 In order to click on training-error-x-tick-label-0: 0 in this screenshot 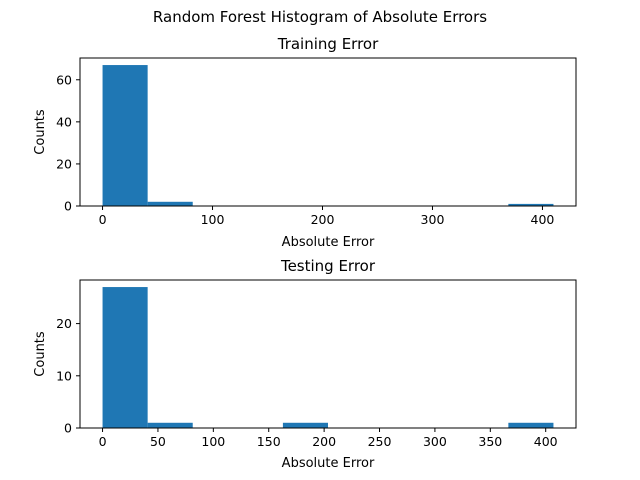, I will do `click(103, 219)`.